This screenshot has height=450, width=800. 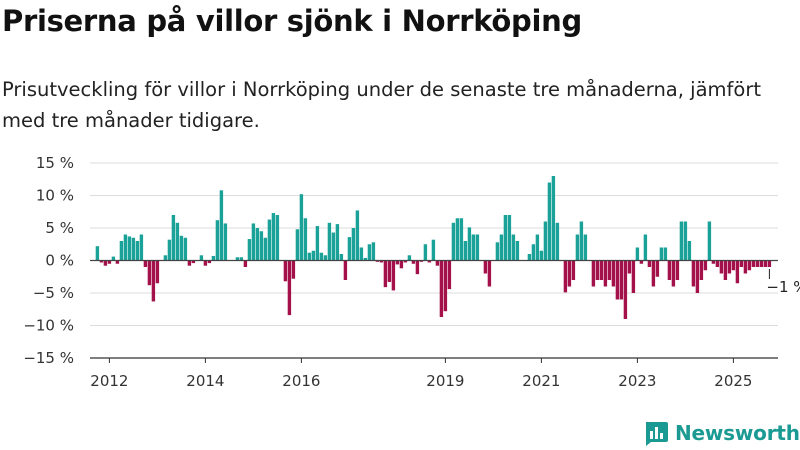 What do you see at coordinates (637, 381) in the screenshot?
I see `x-tick-label: 2023` at bounding box center [637, 381].